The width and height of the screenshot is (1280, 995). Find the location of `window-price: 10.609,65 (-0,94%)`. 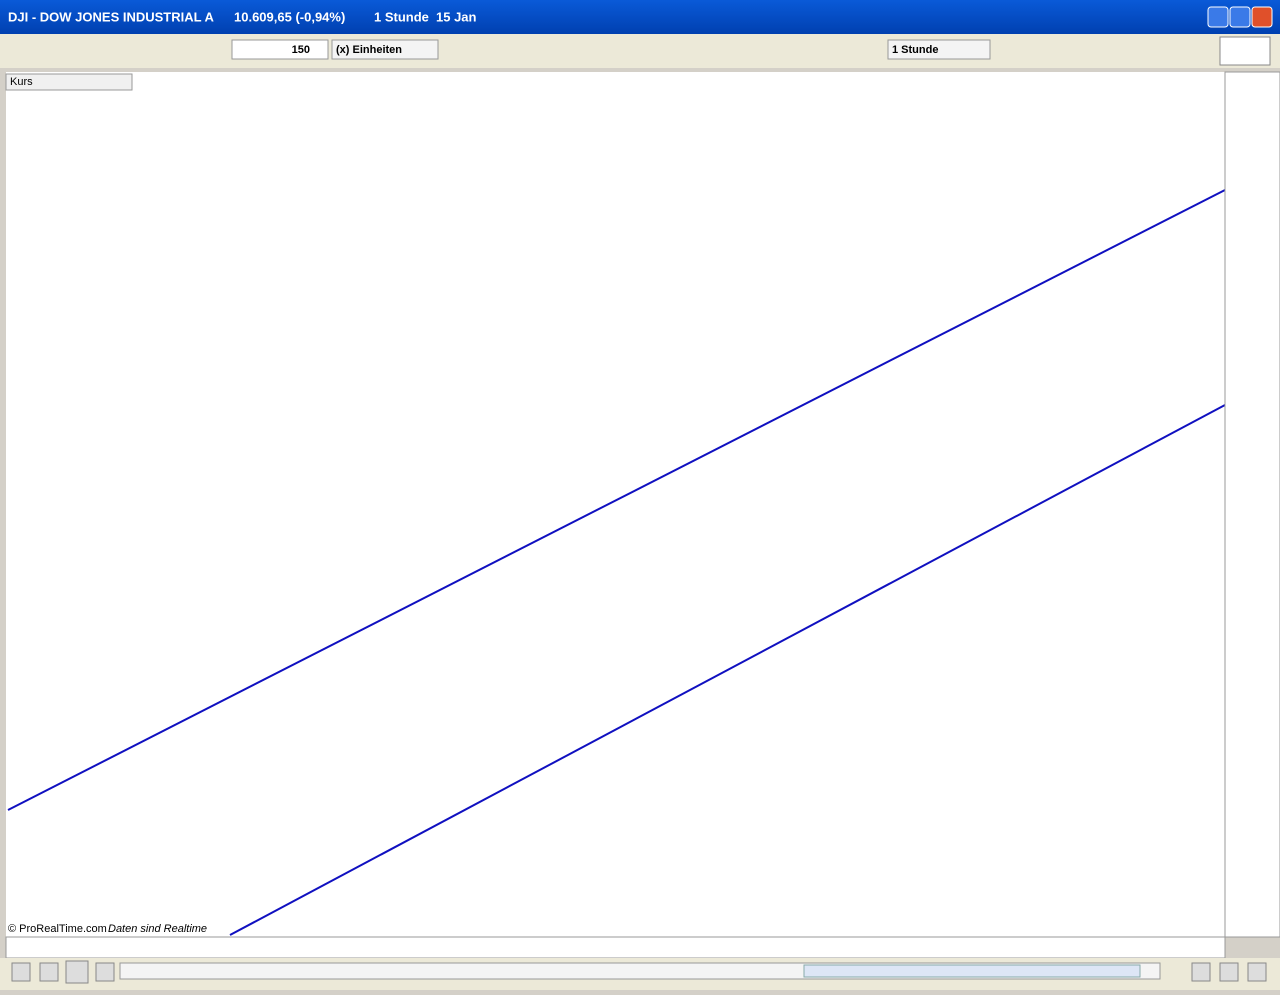

window-price: 10.609,65 (-0,94%) is located at coordinates (289, 16).